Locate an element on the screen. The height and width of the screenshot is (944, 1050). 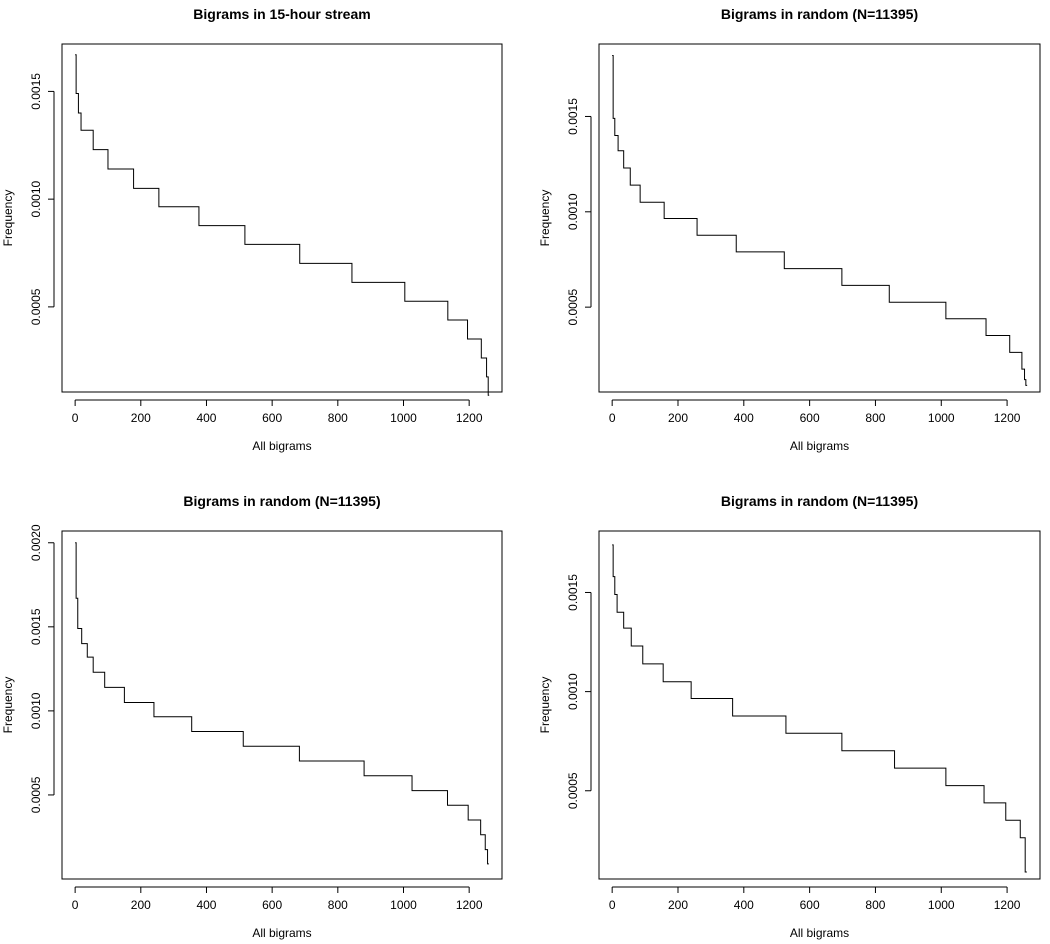
y-tick-label: 0.0020 is located at coordinates (36, 542).